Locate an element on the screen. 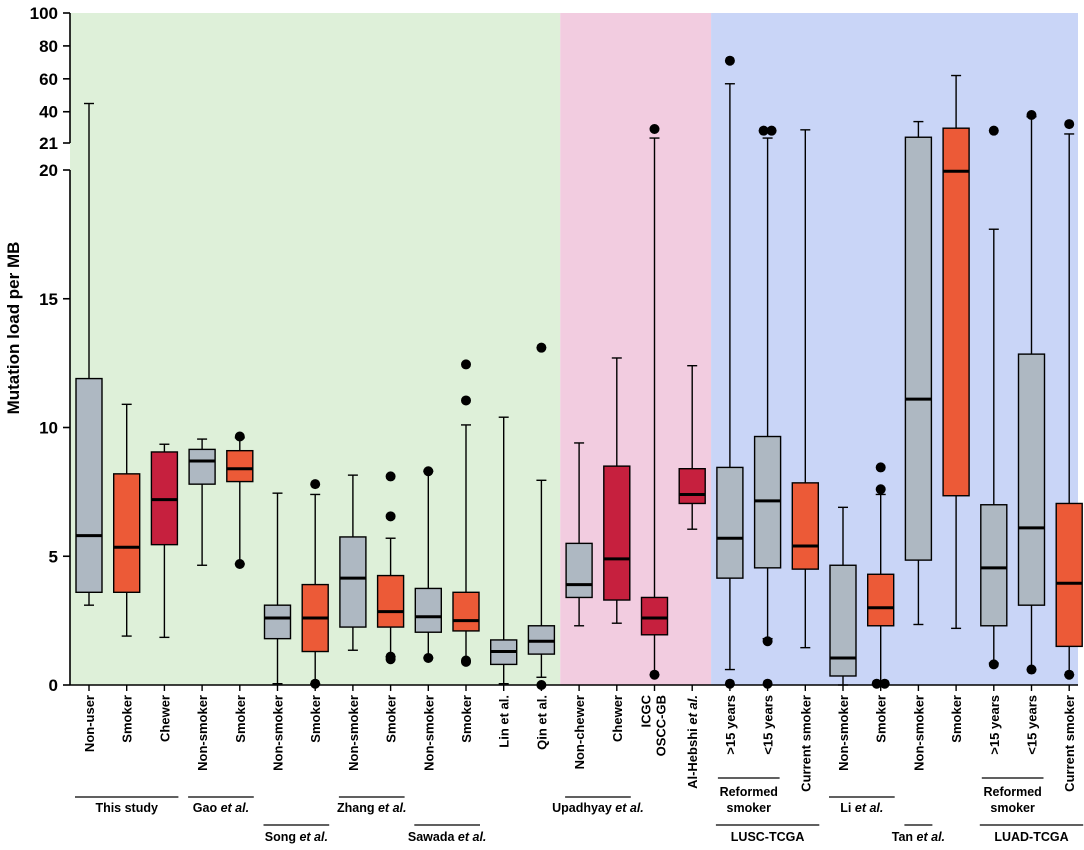 Image resolution: width=1084 pixels, height=850 pixels. group-label: Song et al. is located at coordinates (296, 837).